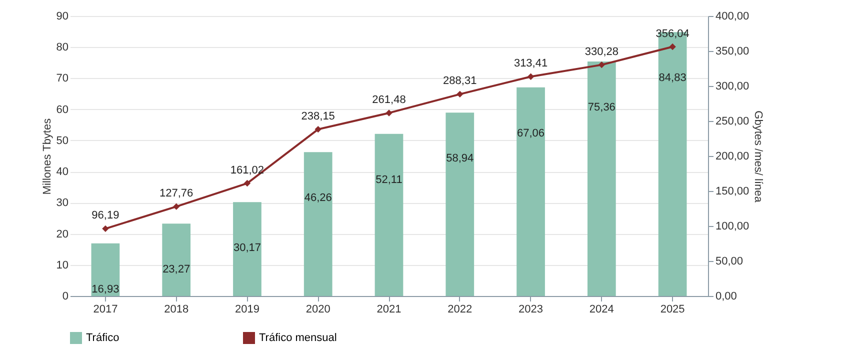 The width and height of the screenshot is (864, 352). I want to click on x-tick-label: 2021, so click(389, 310).